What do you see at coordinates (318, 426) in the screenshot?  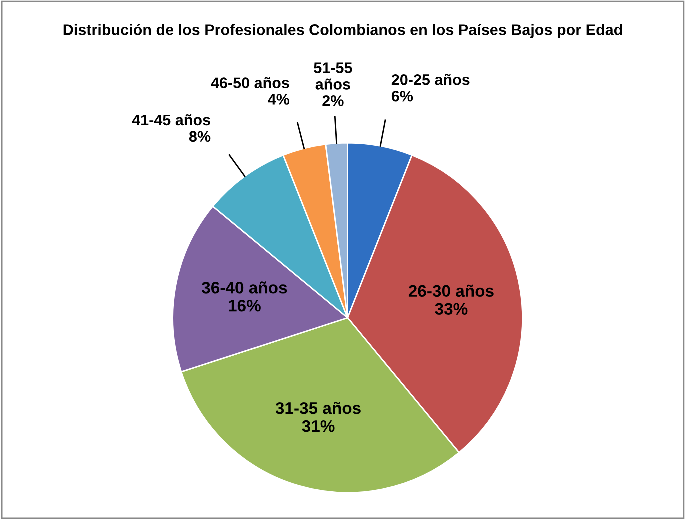 I see `data-label: 31%` at bounding box center [318, 426].